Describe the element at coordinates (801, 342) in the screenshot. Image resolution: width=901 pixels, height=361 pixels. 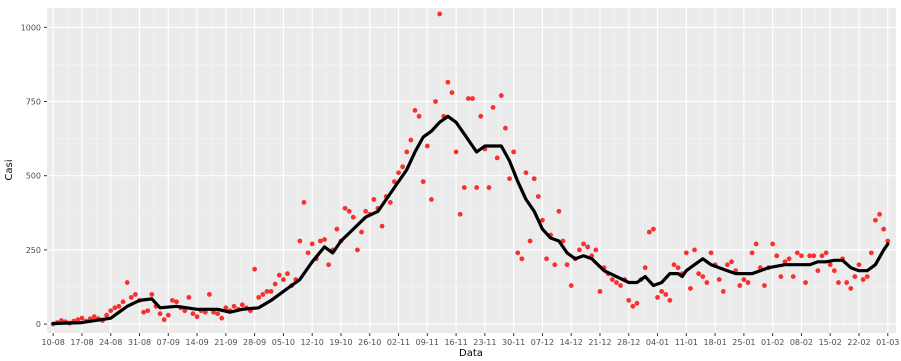
I see `x-tick-label: 08-02` at that location.